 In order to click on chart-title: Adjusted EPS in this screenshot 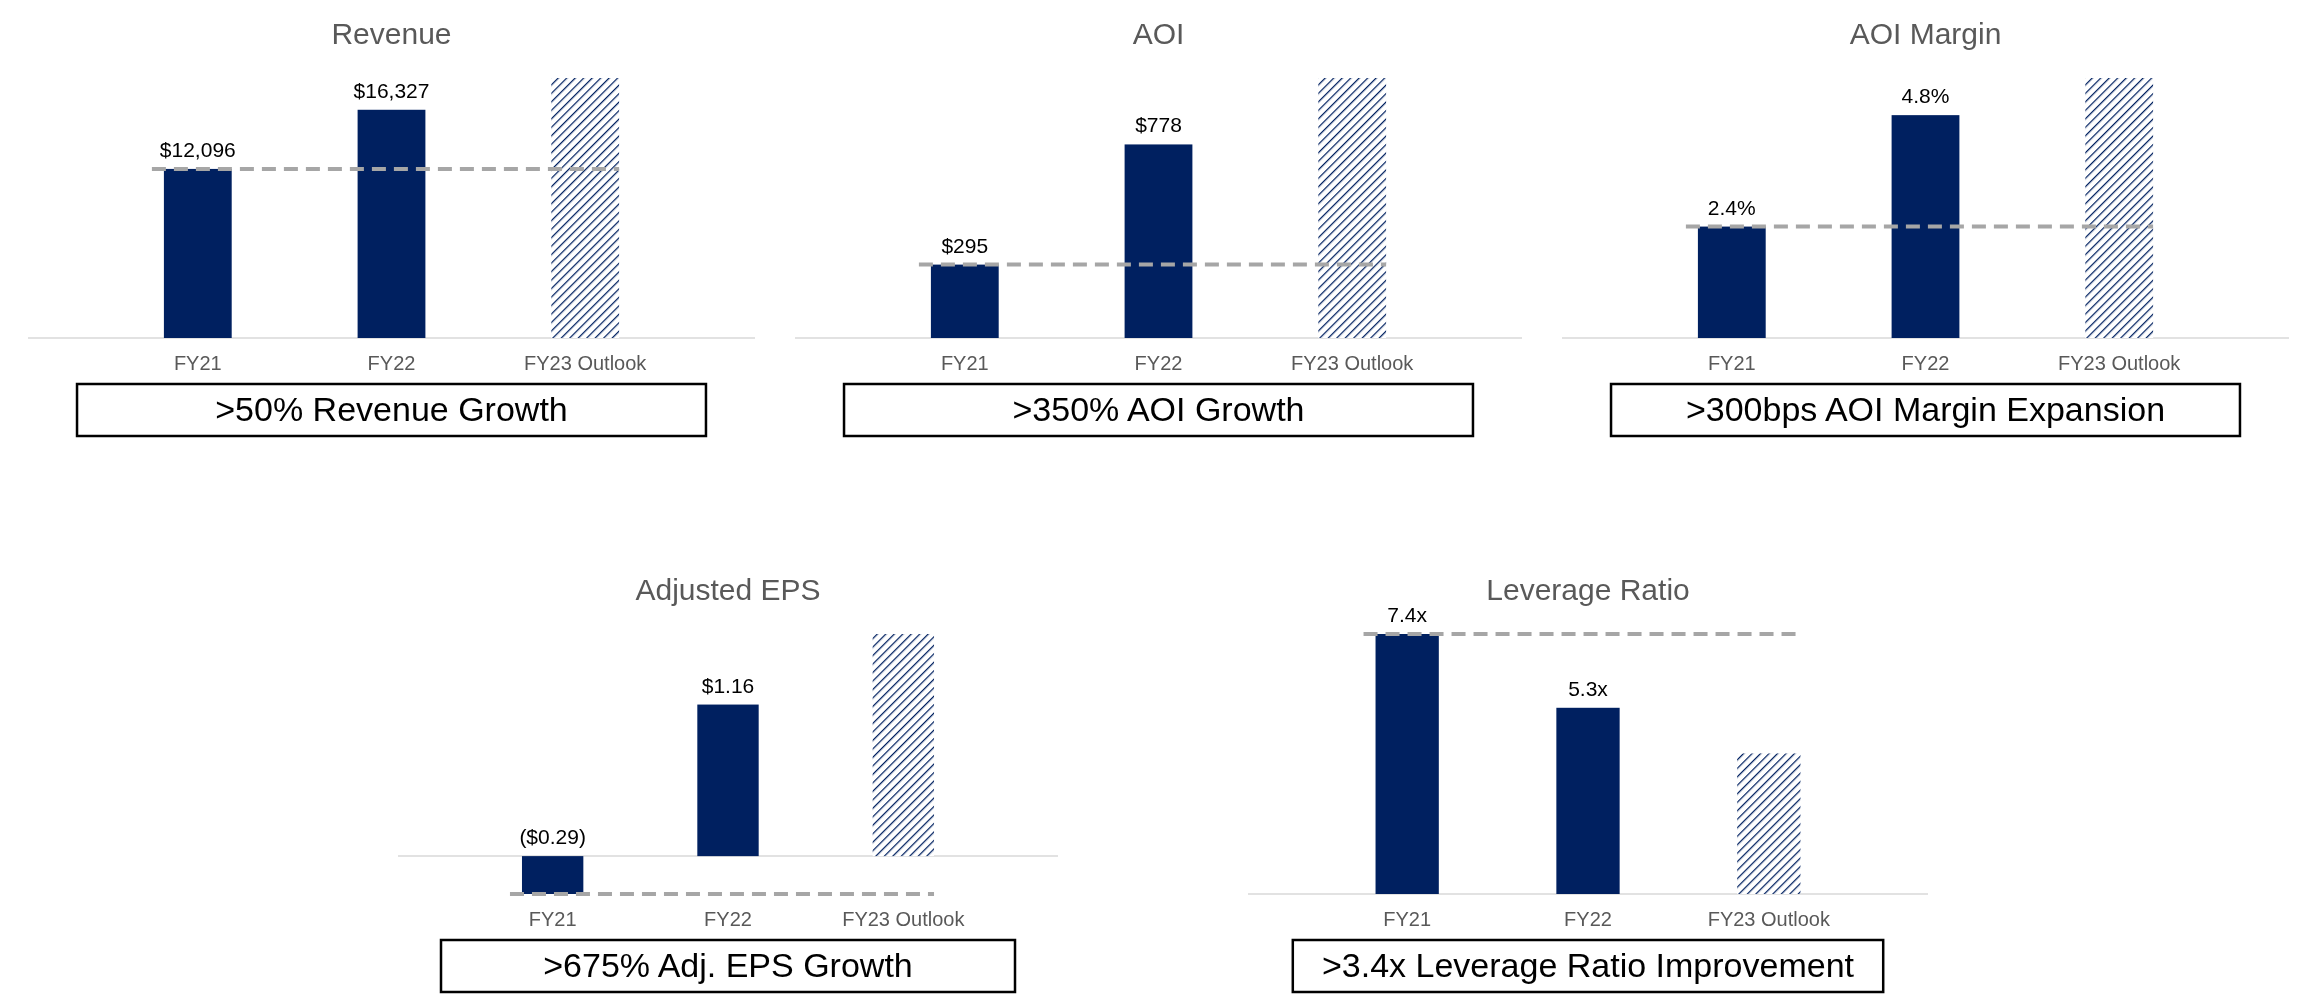, I will do `click(728, 589)`.